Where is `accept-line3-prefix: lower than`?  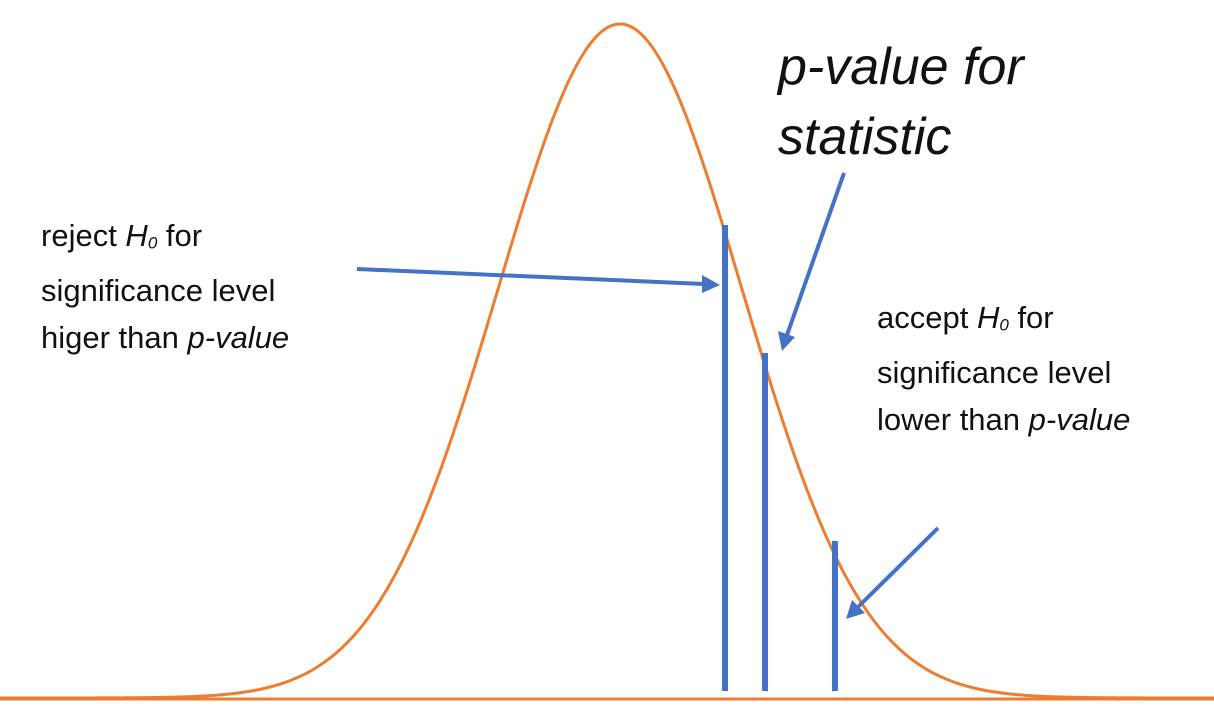
accept-line3-prefix: lower than is located at coordinates (953, 419).